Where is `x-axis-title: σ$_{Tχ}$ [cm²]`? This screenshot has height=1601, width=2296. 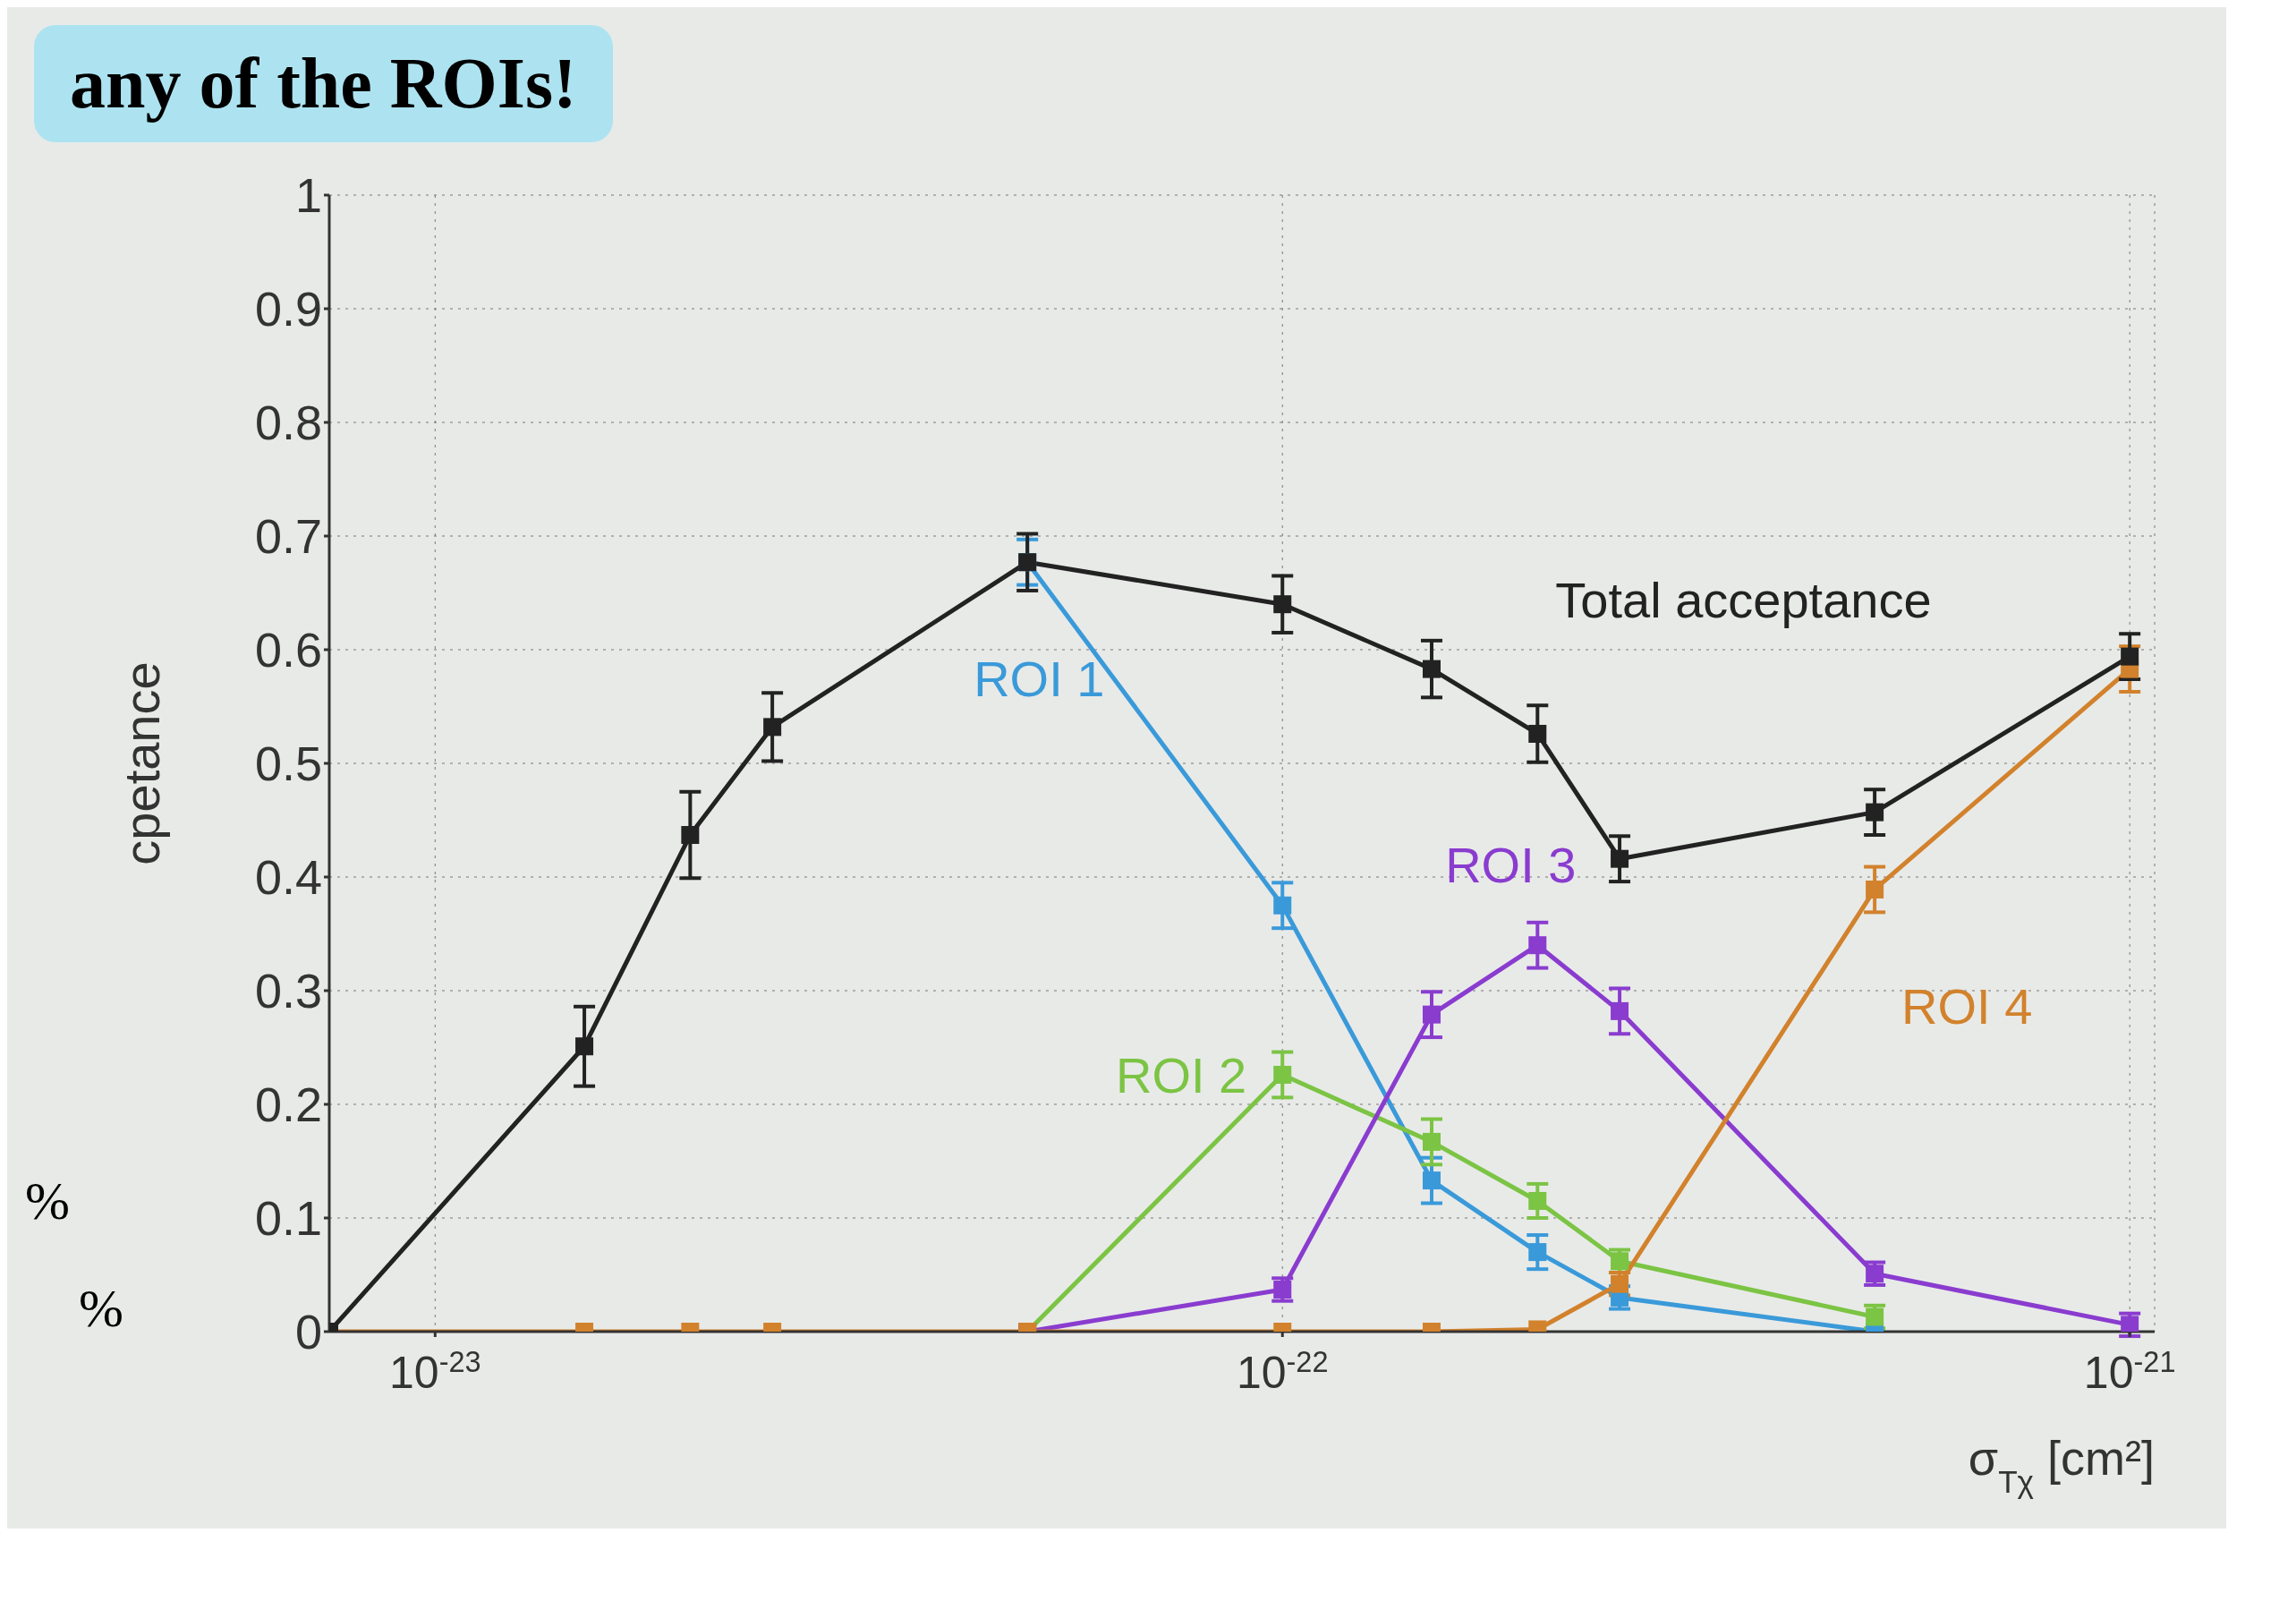 x-axis-title: σ$_{Tχ}$ [cm²] is located at coordinates (2061, 1465).